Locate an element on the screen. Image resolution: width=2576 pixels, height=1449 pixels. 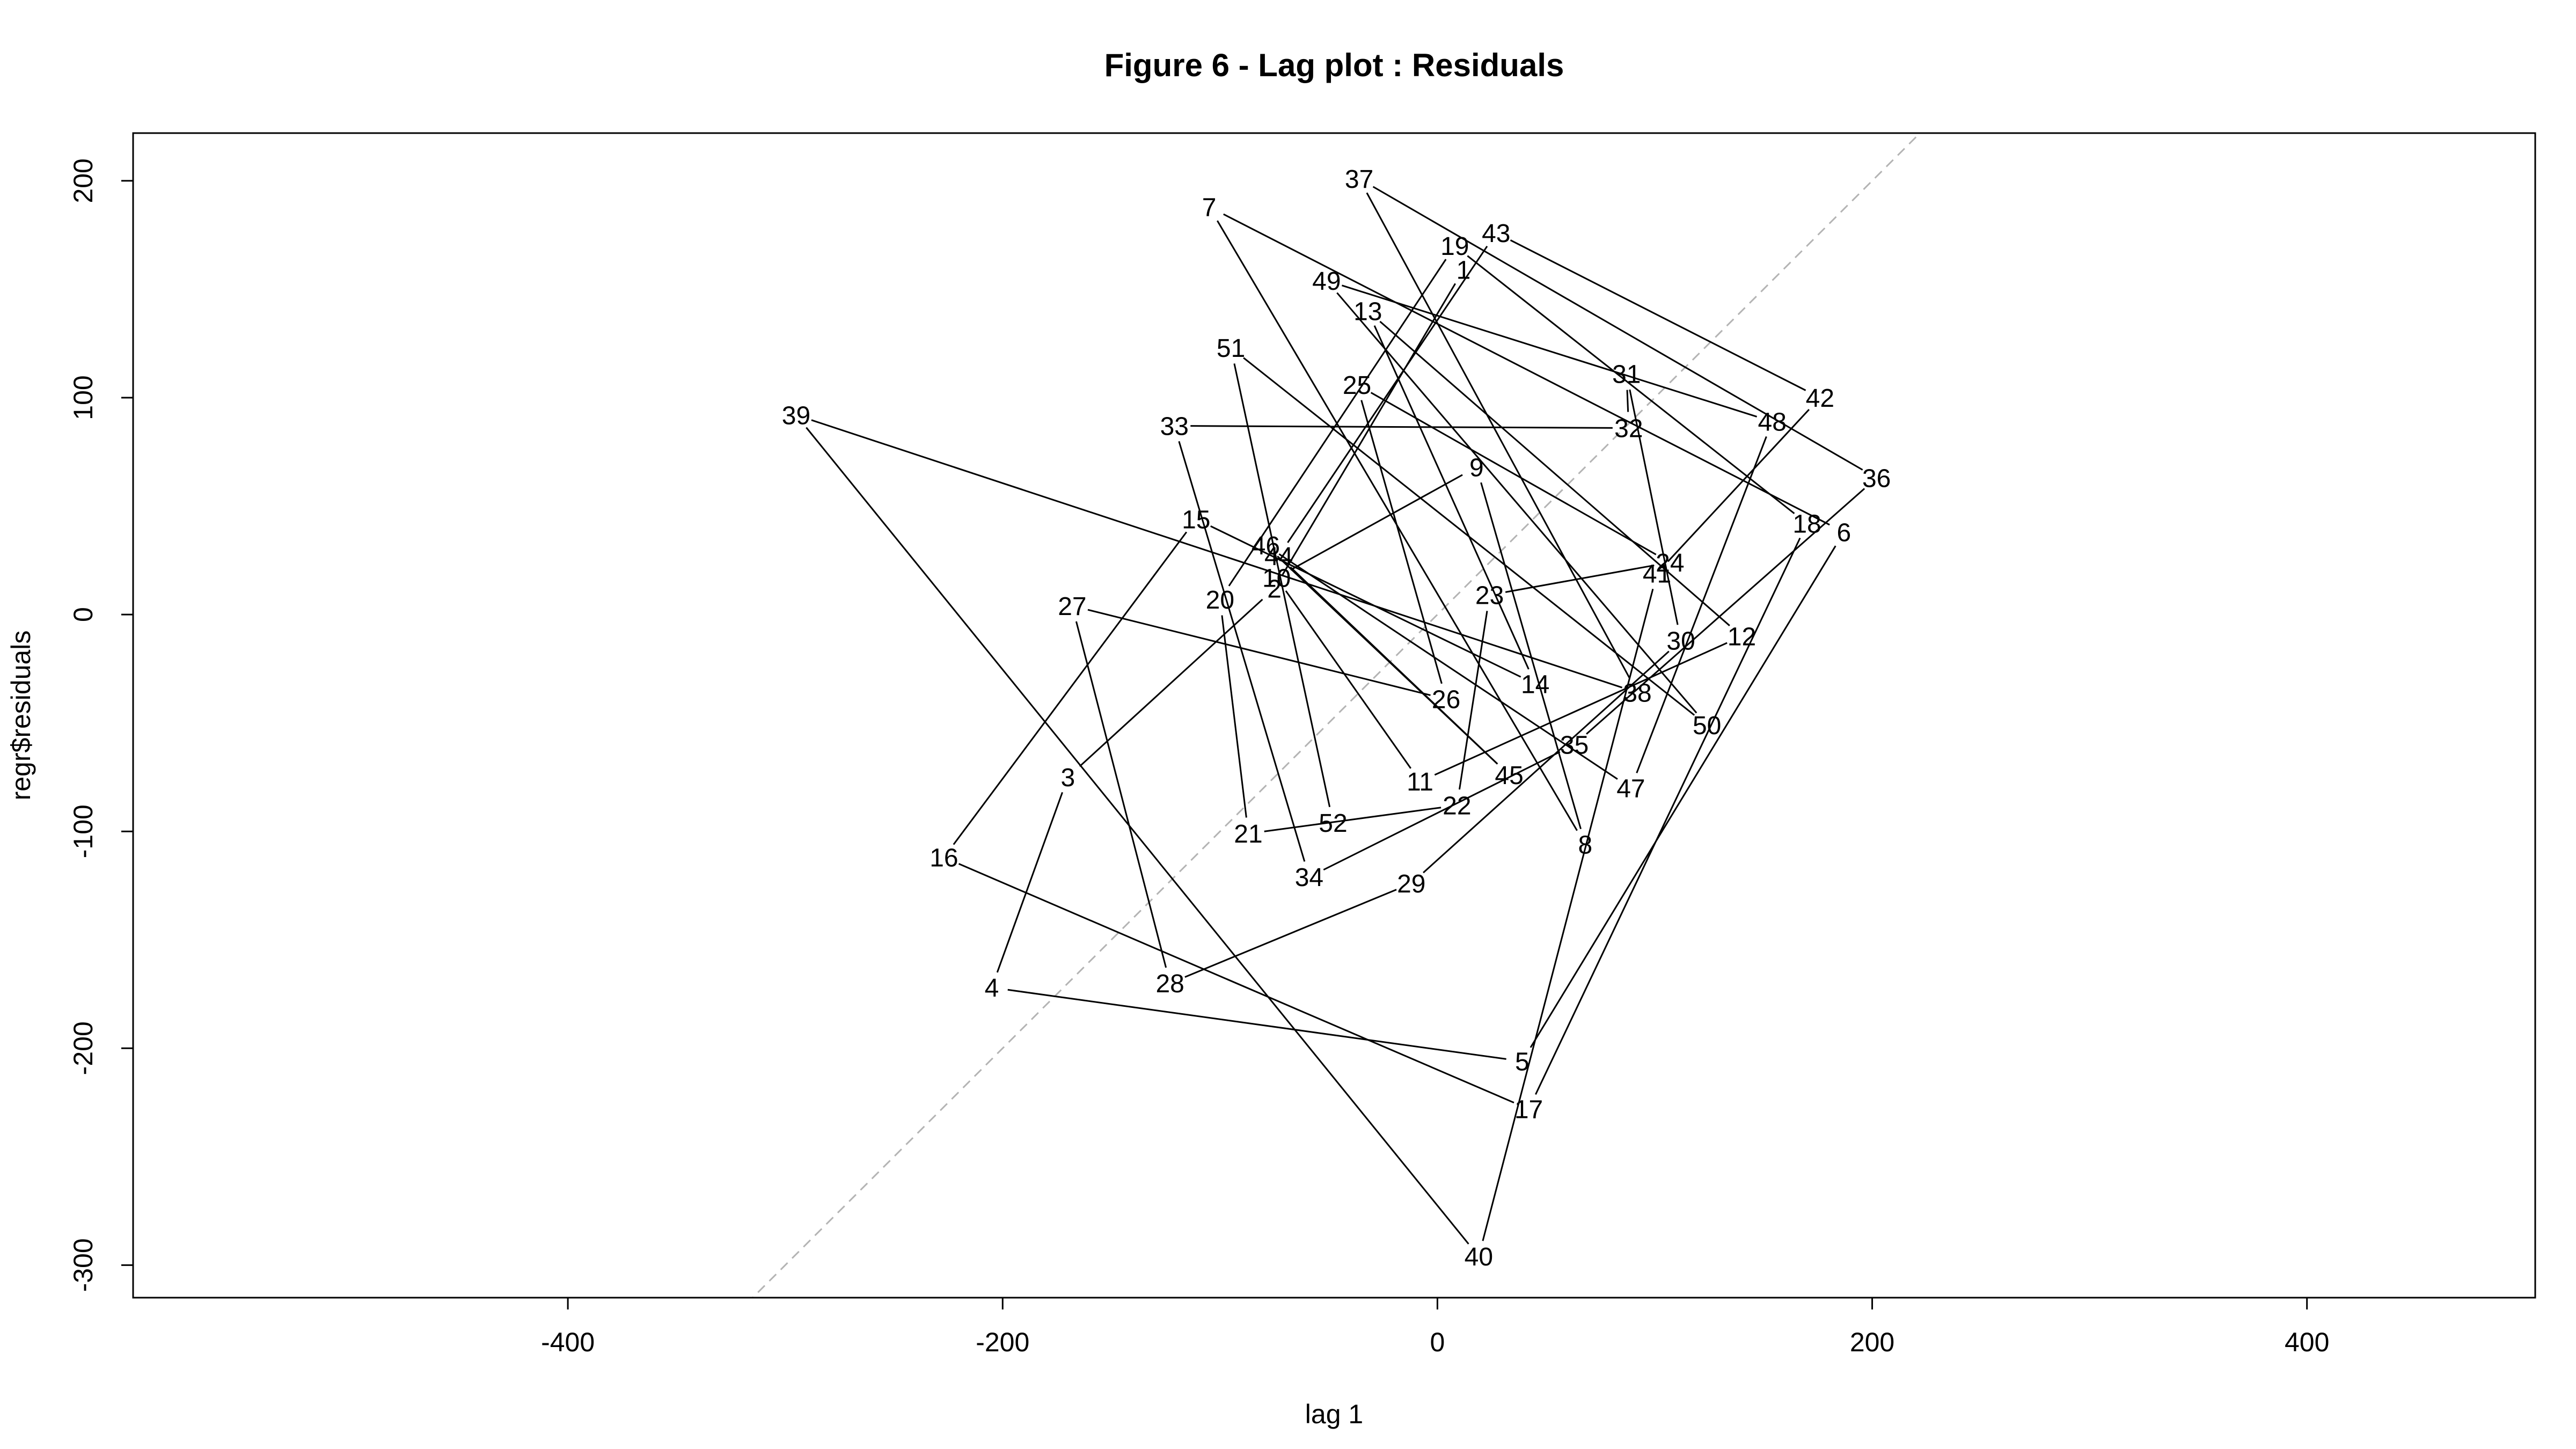
point-label: 4 is located at coordinates (992, 988).